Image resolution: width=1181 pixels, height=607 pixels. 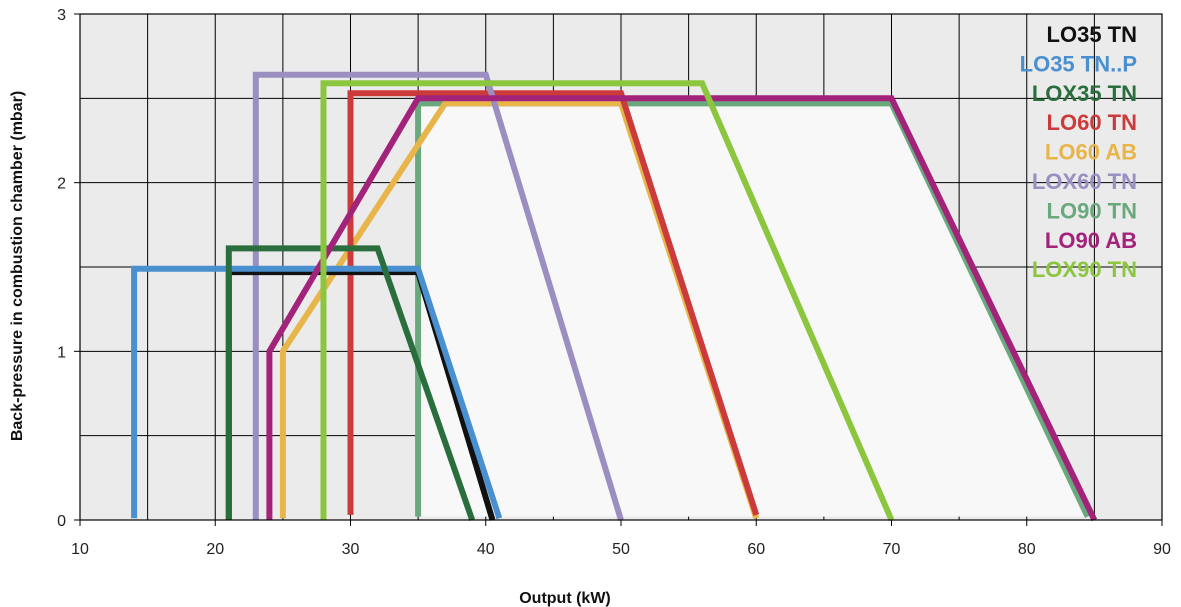 What do you see at coordinates (1084, 93) in the screenshot?
I see `legend-entry: LOX35 TN` at bounding box center [1084, 93].